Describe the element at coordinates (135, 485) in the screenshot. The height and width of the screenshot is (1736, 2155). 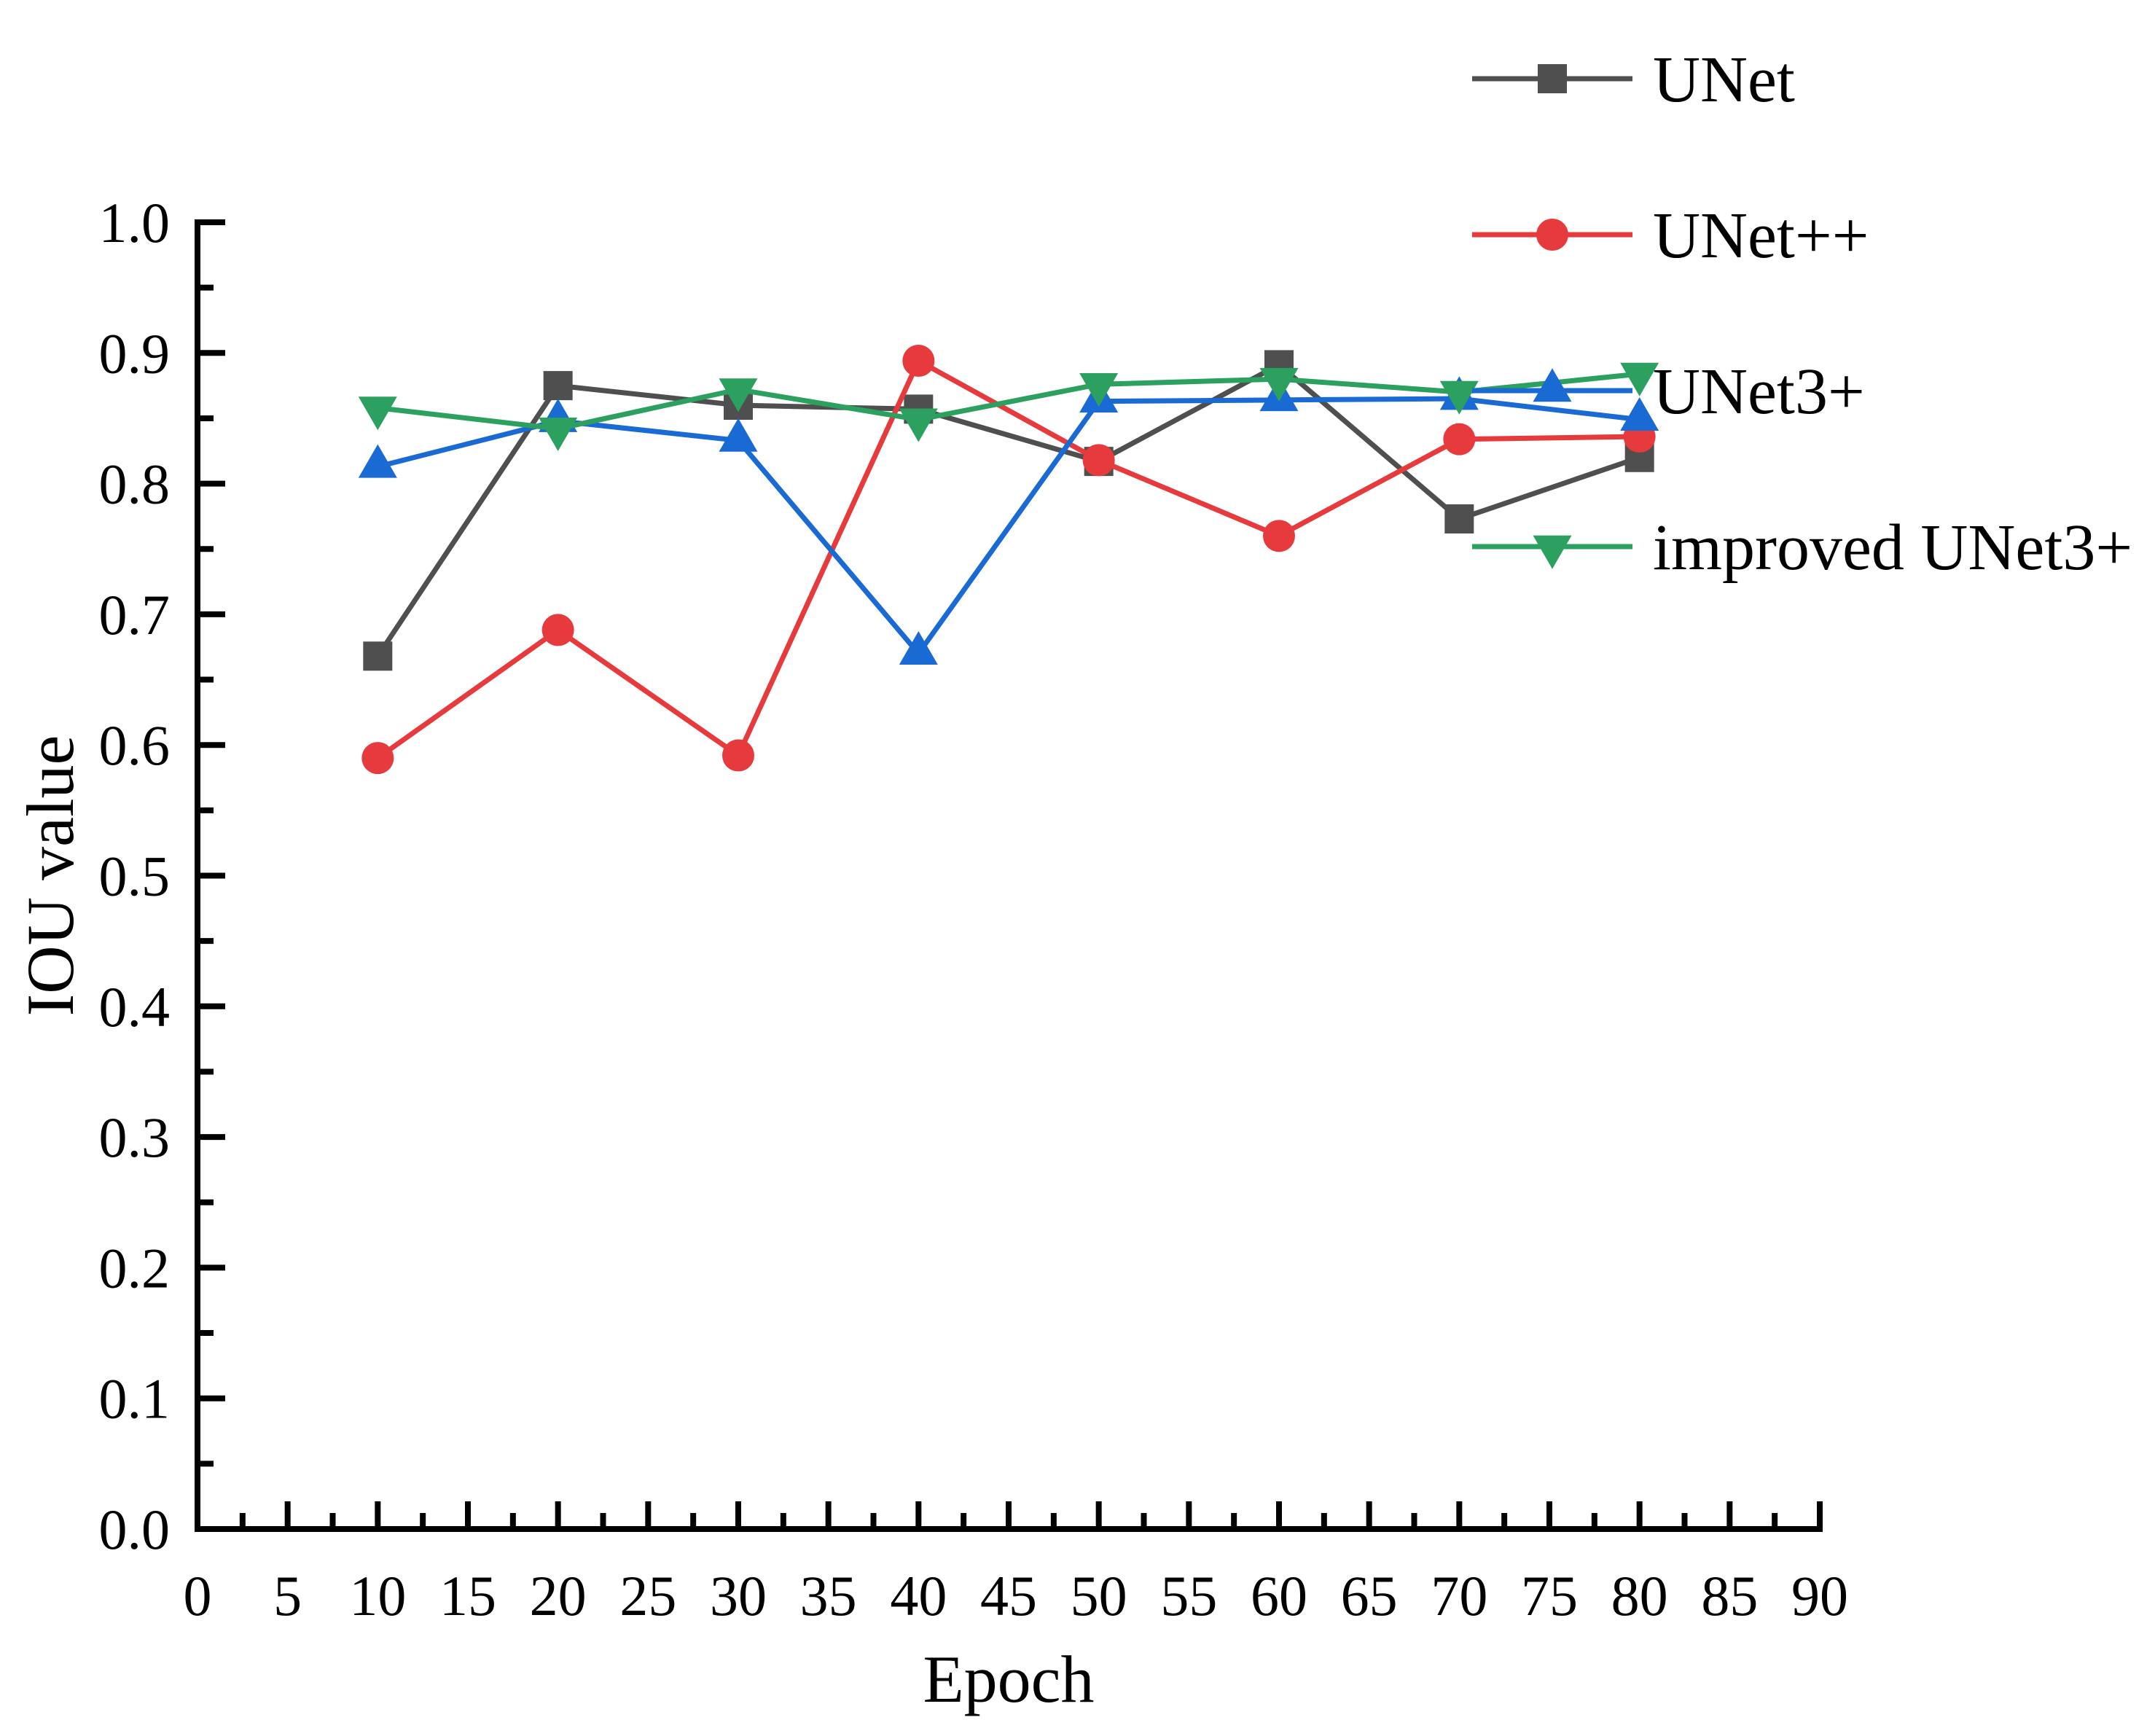
I see `y-tick-label: 0.8` at that location.